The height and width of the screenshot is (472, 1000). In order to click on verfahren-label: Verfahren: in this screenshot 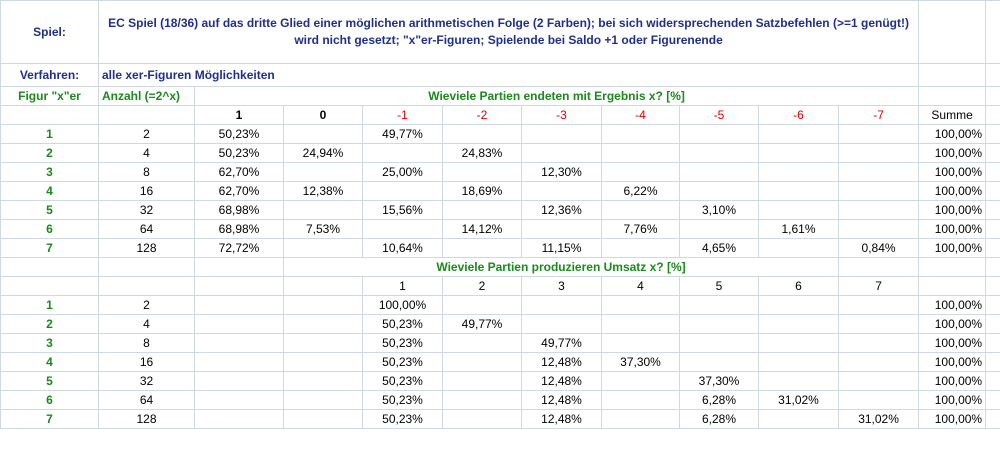, I will do `click(49, 75)`.